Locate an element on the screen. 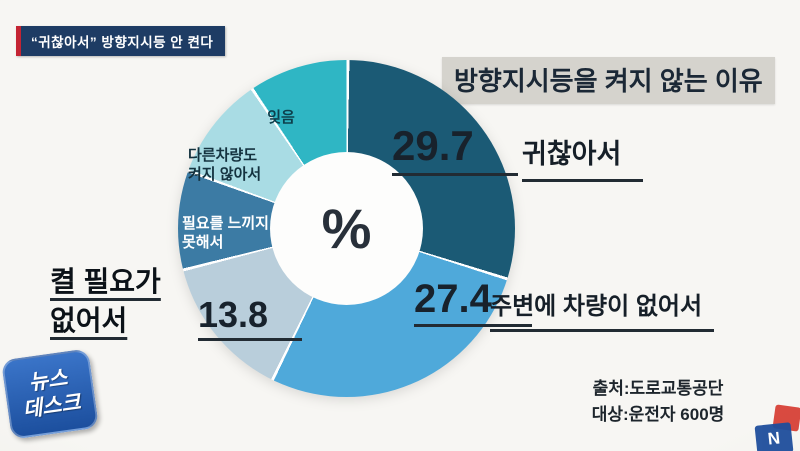 This screenshot has height=451, width=800. label-annoying: 귀찮아서 is located at coordinates (583, 157).